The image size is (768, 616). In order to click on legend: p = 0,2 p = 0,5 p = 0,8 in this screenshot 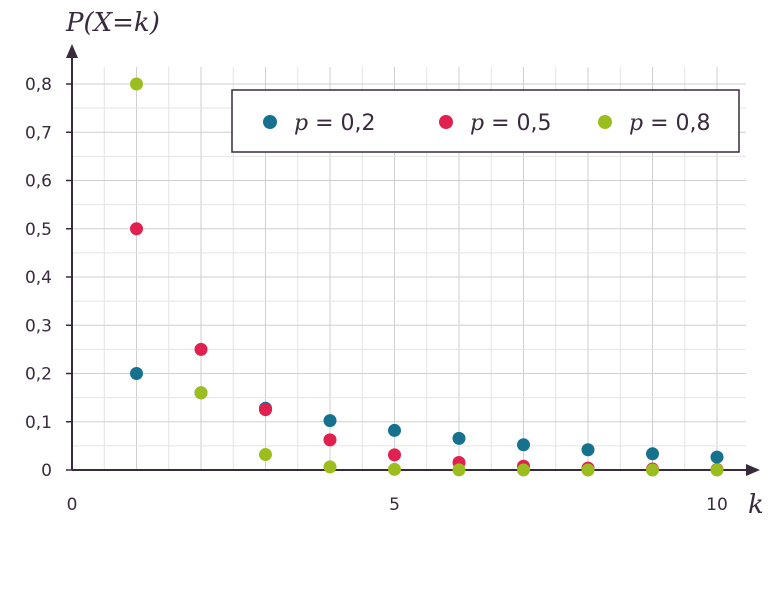, I will do `click(485, 121)`.